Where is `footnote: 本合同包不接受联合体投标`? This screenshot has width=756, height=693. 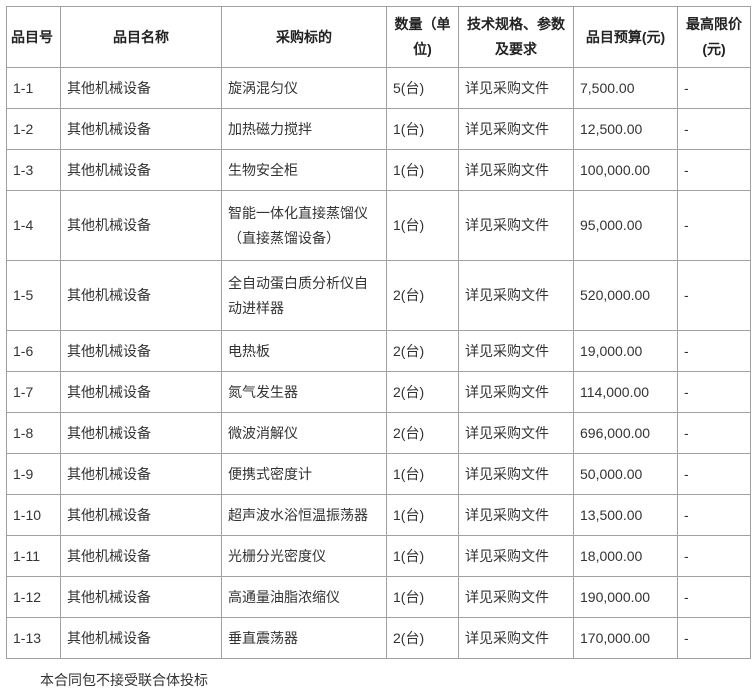
footnote: 本合同包不接受联合体投标 is located at coordinates (124, 680).